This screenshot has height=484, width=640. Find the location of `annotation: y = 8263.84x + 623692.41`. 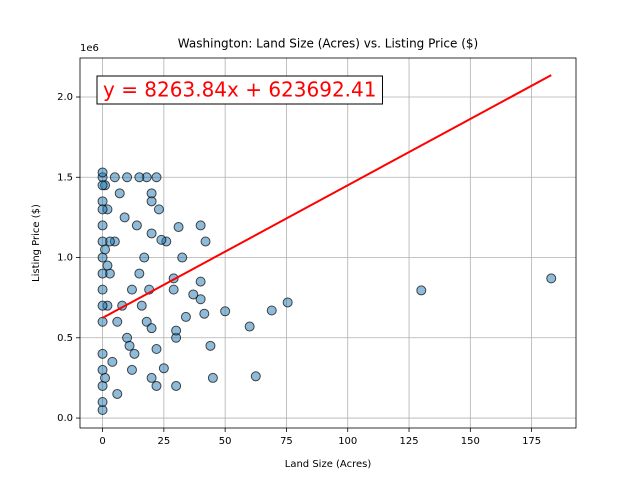

annotation: y = 8263.84x + 623692.41 is located at coordinates (239, 90).